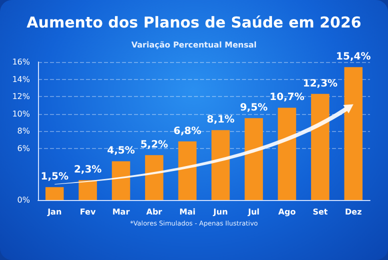 The height and width of the screenshot is (260, 388). Describe the element at coordinates (54, 212) in the screenshot. I see `x-tick-label: Jan` at that location.